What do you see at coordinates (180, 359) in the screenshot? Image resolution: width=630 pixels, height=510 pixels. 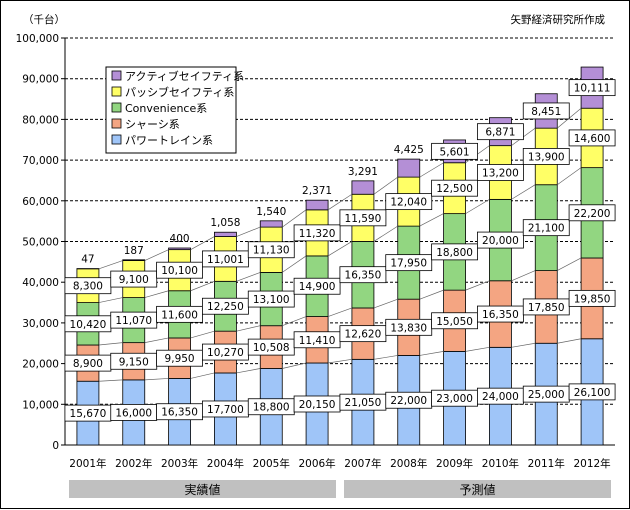 I see `data-label: 9,950` at bounding box center [180, 359].